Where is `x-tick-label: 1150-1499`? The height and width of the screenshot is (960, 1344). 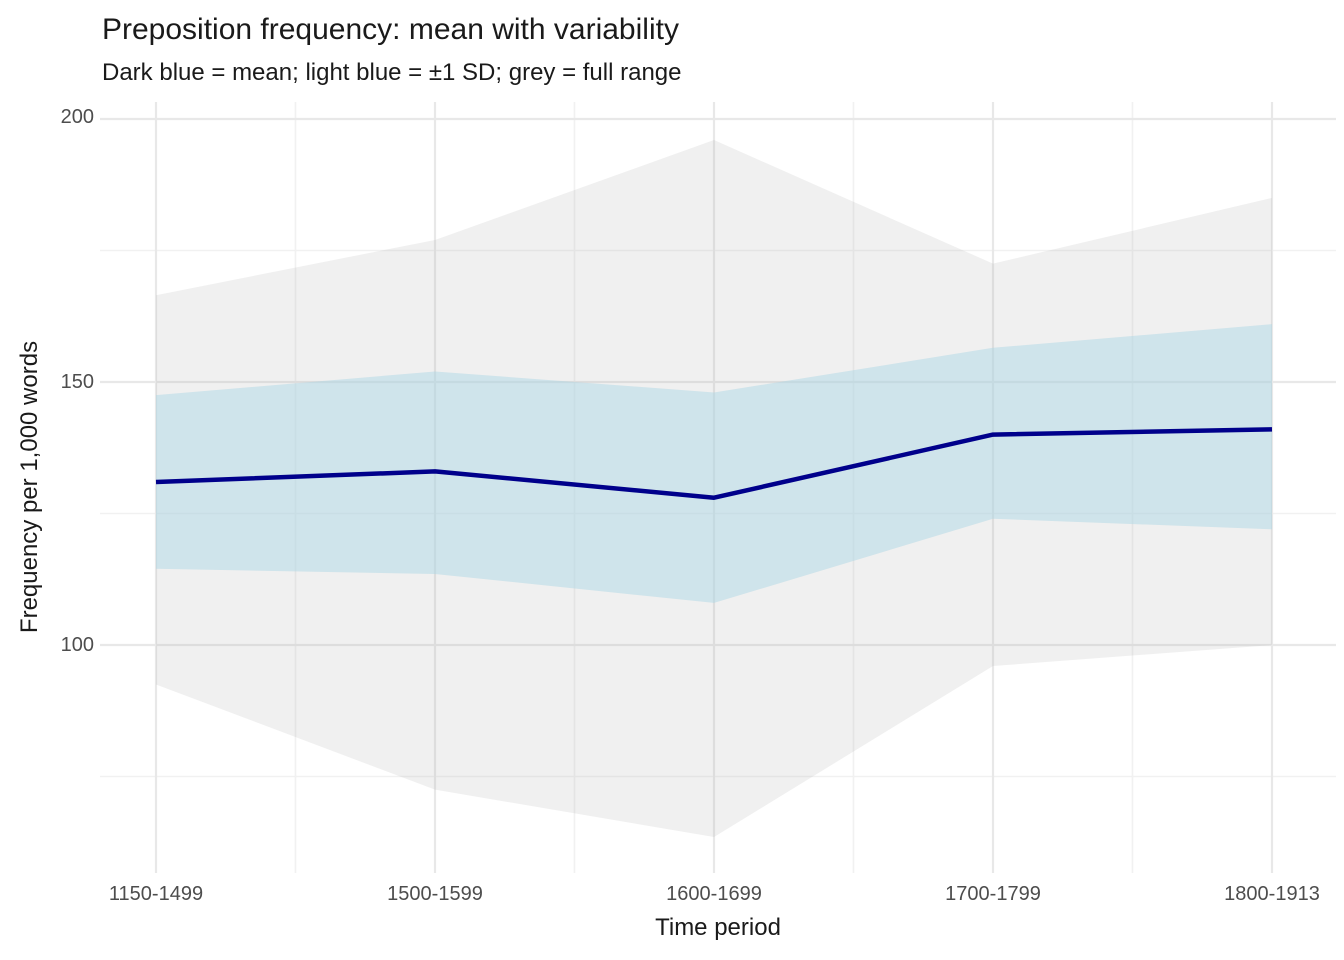
x-tick-label: 1150-1499 is located at coordinates (156, 894).